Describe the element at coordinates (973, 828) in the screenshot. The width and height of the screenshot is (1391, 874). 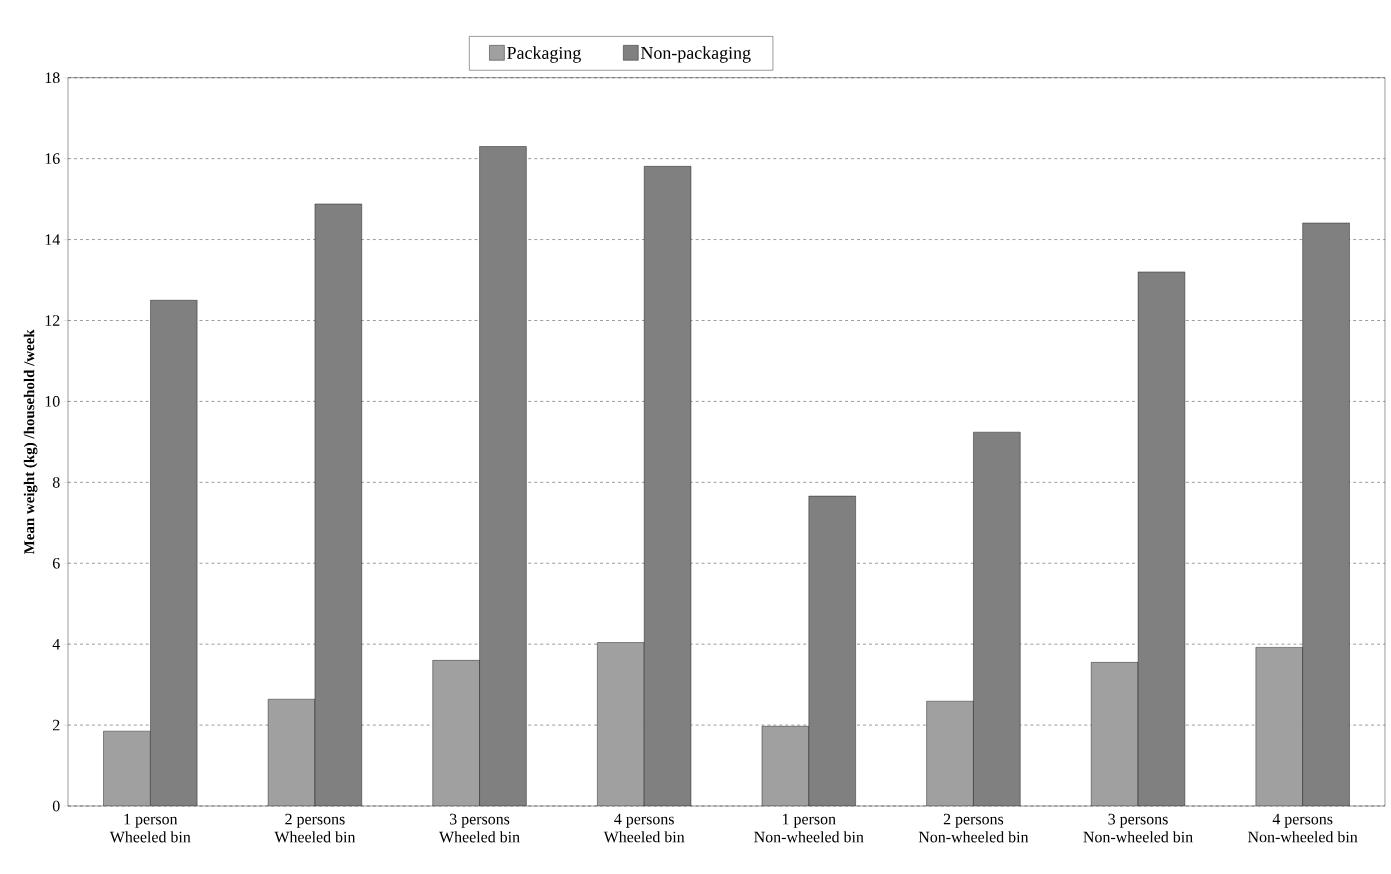
I see `x-tick-label: 2 persons Non-wheeled bin` at that location.